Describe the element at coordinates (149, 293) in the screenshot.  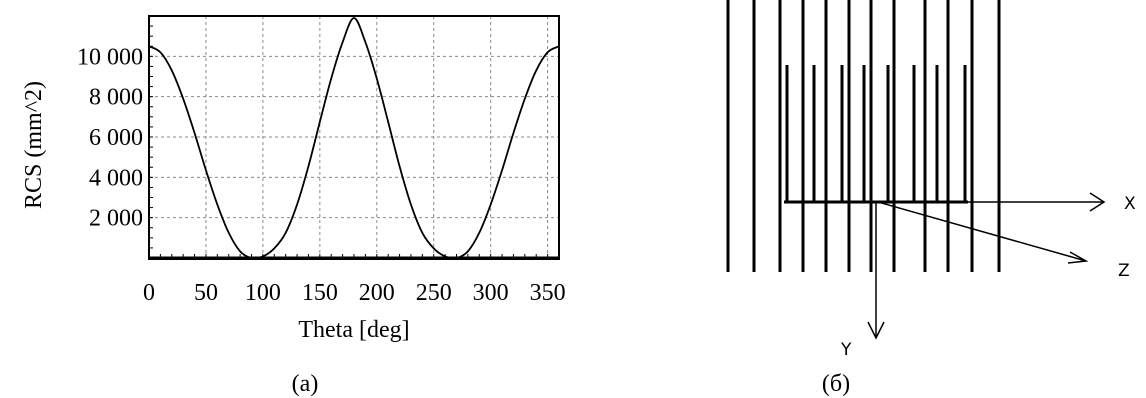
I see `x-tick-label: 0` at that location.